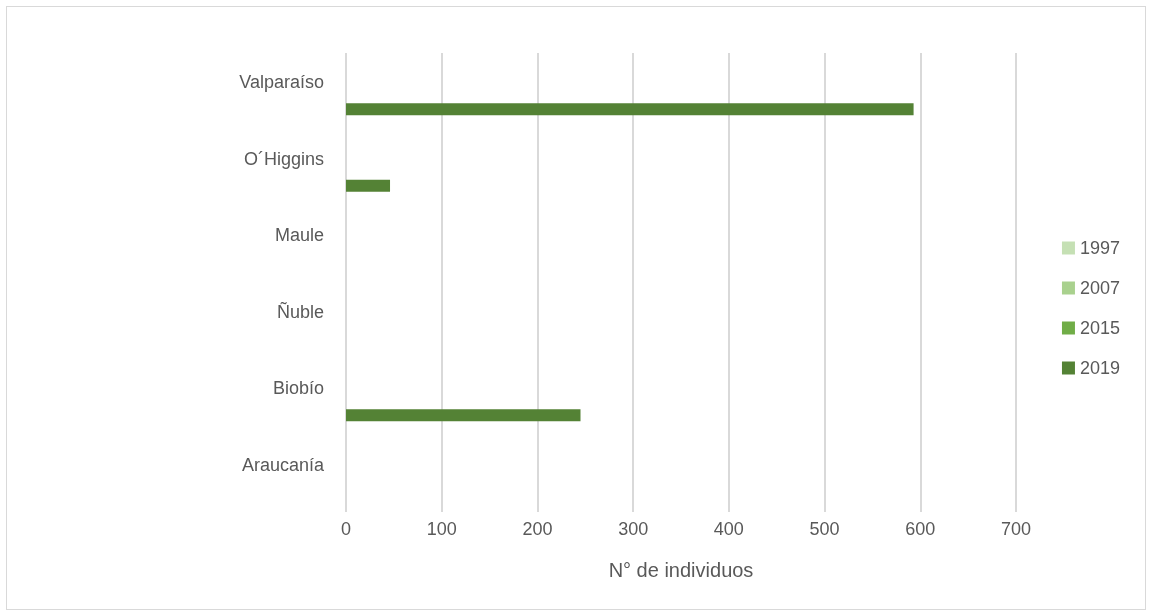 This screenshot has height=616, width=1154. What do you see at coordinates (441, 529) in the screenshot?
I see `x-tick-label: 100` at bounding box center [441, 529].